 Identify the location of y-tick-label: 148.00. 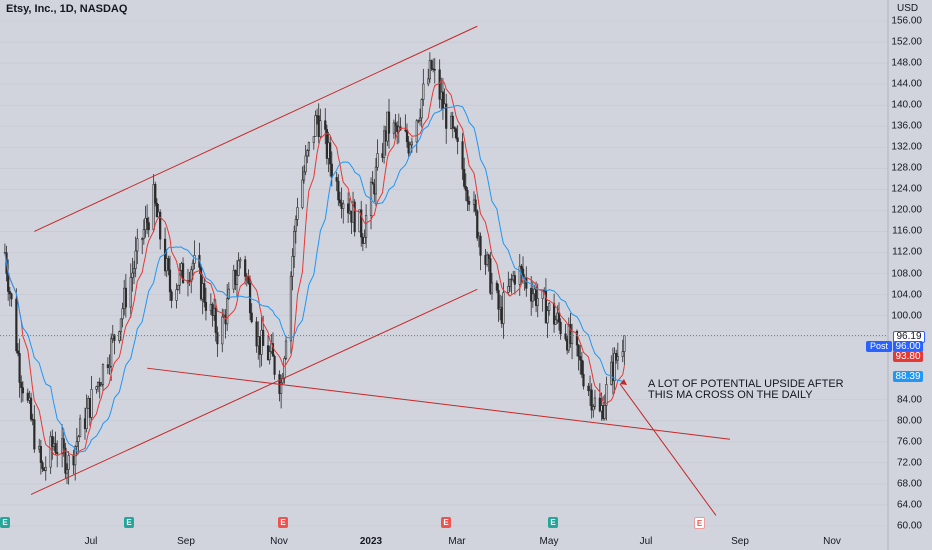
(906, 63).